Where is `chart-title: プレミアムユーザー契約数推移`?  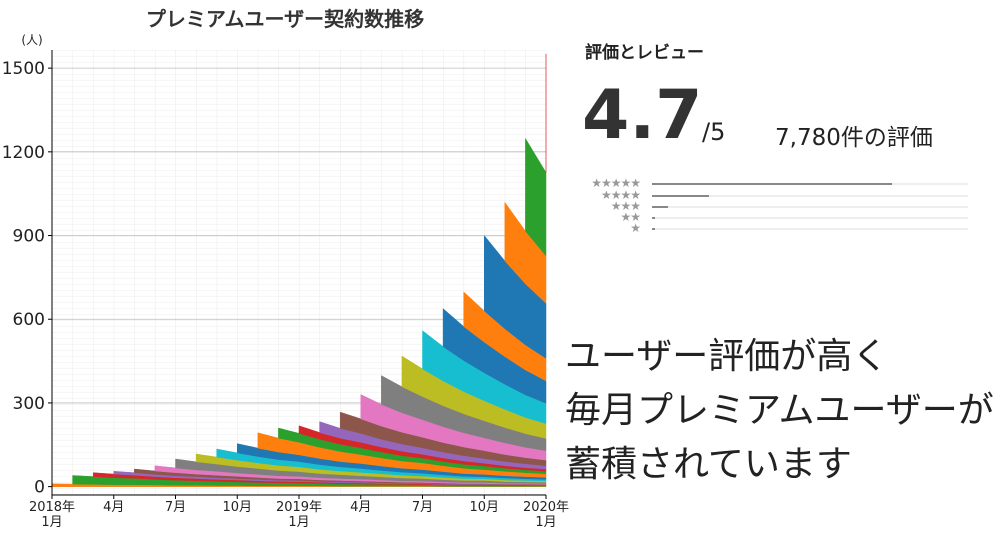
chart-title: プレミアムユーザー契約数推移 is located at coordinates (285, 19).